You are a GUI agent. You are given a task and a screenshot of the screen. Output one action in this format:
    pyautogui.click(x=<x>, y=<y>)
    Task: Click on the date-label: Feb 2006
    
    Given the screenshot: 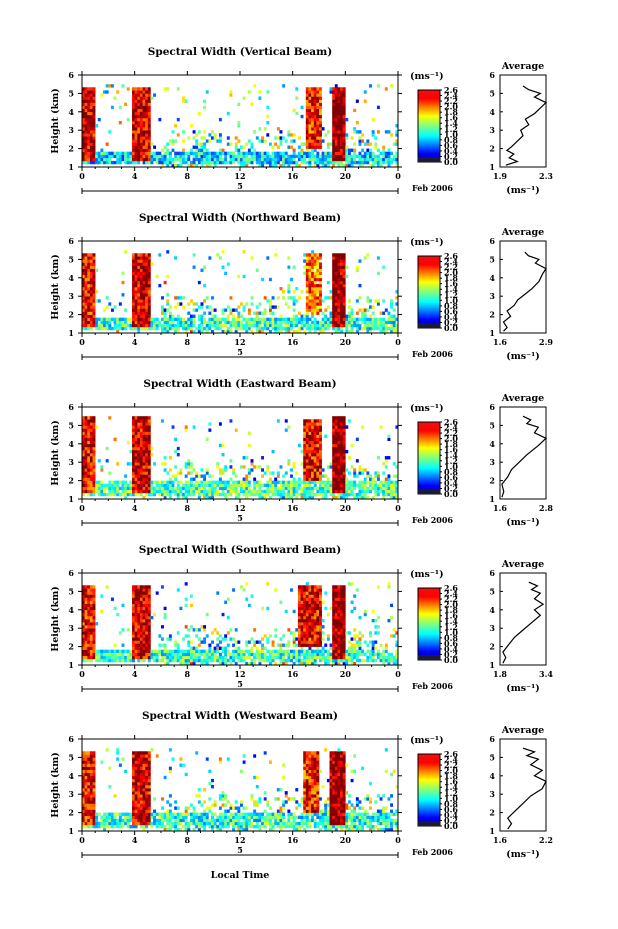 What is the action you would take?
    pyautogui.click(x=432, y=520)
    